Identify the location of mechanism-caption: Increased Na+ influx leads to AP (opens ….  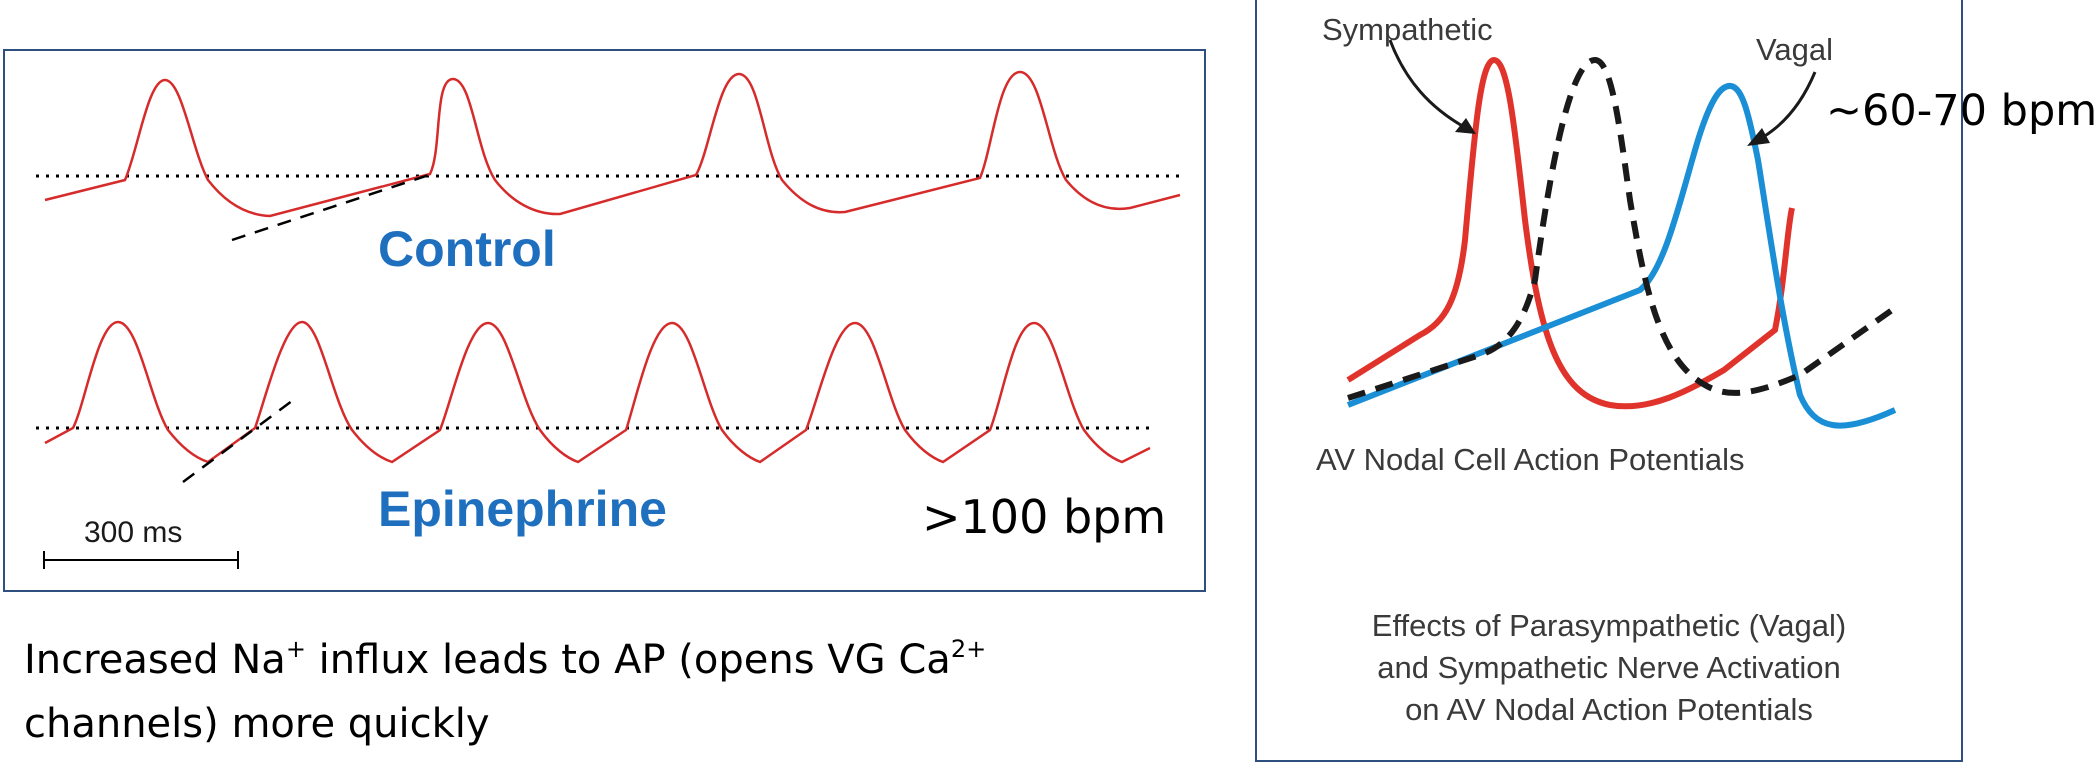
(614, 692).